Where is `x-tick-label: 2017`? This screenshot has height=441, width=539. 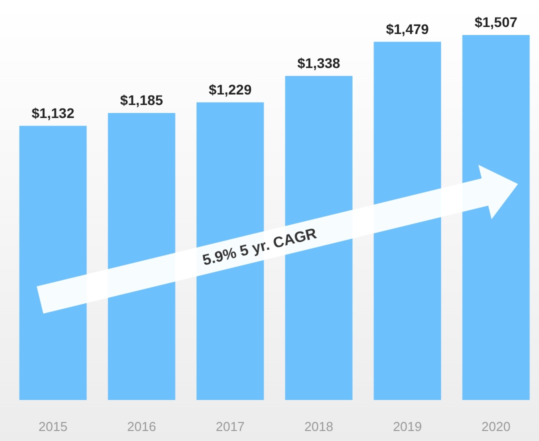 x-tick-label: 2017 is located at coordinates (230, 426).